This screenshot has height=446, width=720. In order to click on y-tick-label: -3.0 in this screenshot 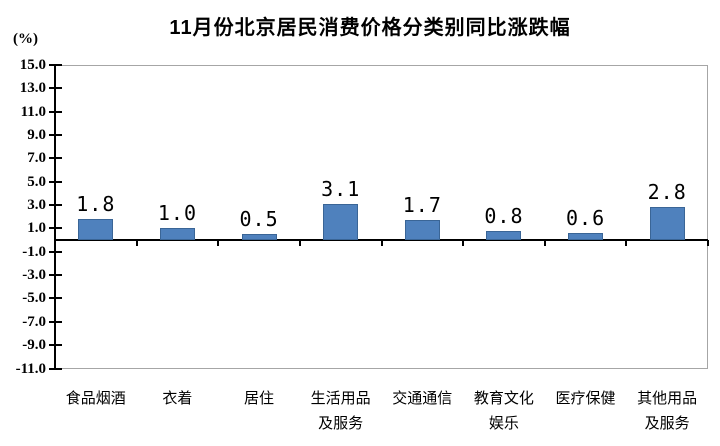, I will do `click(34, 275)`.